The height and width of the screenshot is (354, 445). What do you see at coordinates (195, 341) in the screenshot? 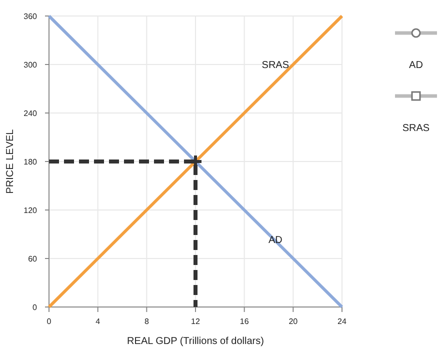
I see `x-axis-title: REAL GDP (Trillions of dollars)` at bounding box center [195, 341].